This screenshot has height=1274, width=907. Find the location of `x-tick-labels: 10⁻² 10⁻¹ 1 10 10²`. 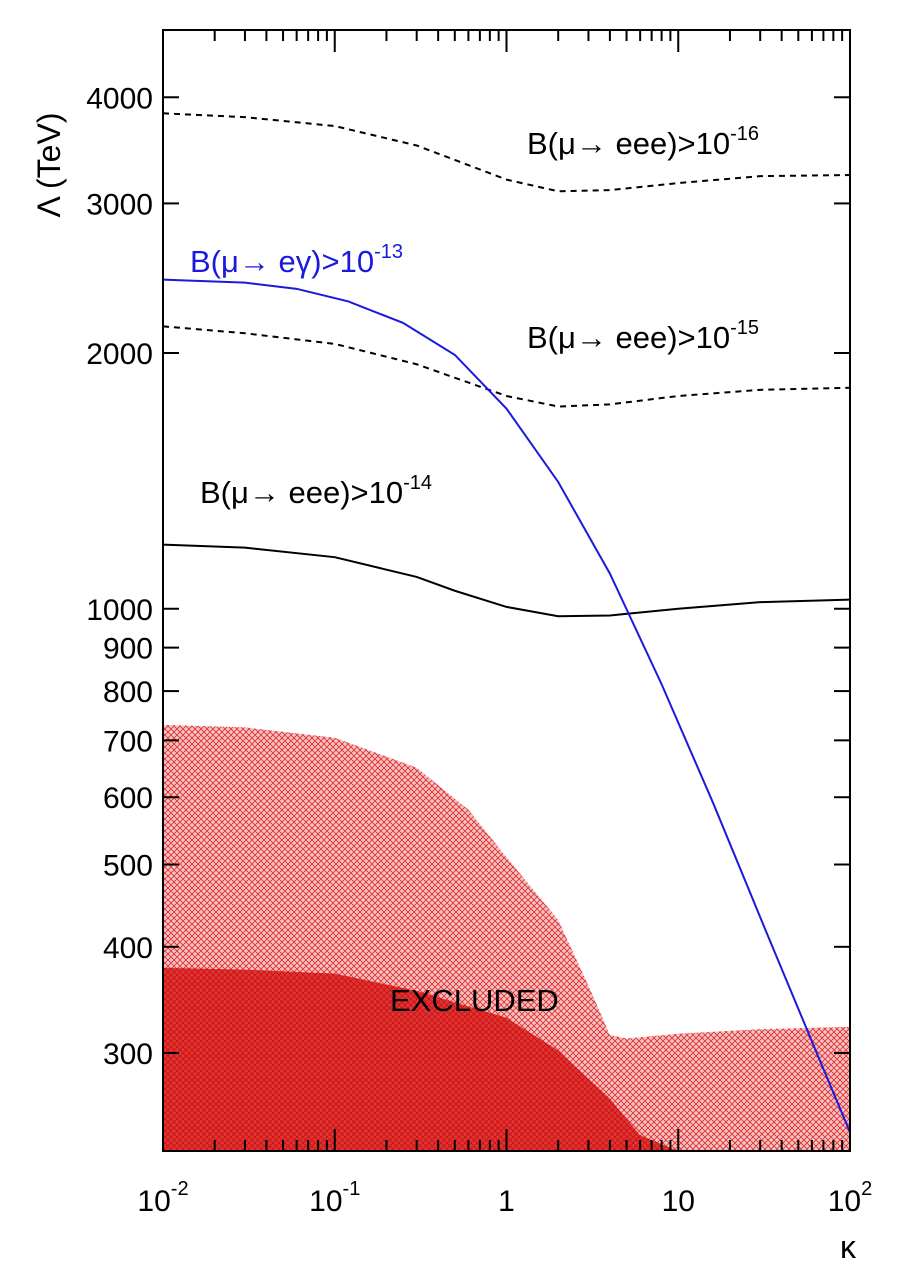

x-tick-labels: 10⁻² 10⁻¹ 1 10 10² is located at coordinates (504, 1198).